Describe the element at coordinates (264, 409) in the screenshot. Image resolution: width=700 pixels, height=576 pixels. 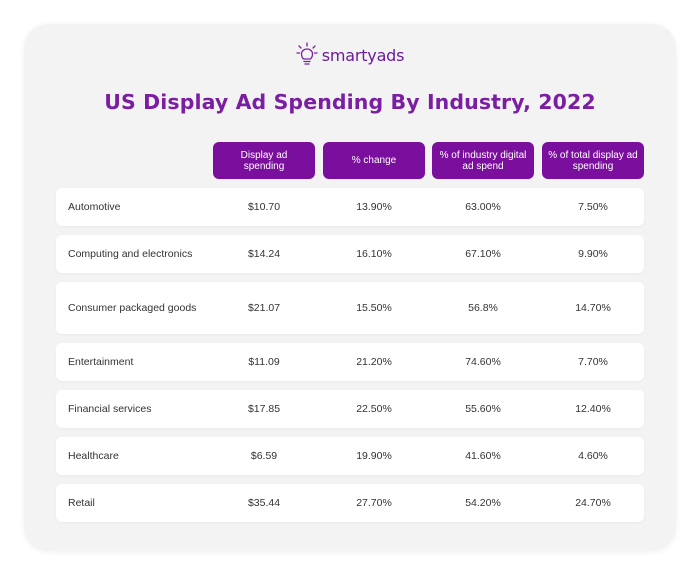
I see `table-cell: $17.85` at that location.